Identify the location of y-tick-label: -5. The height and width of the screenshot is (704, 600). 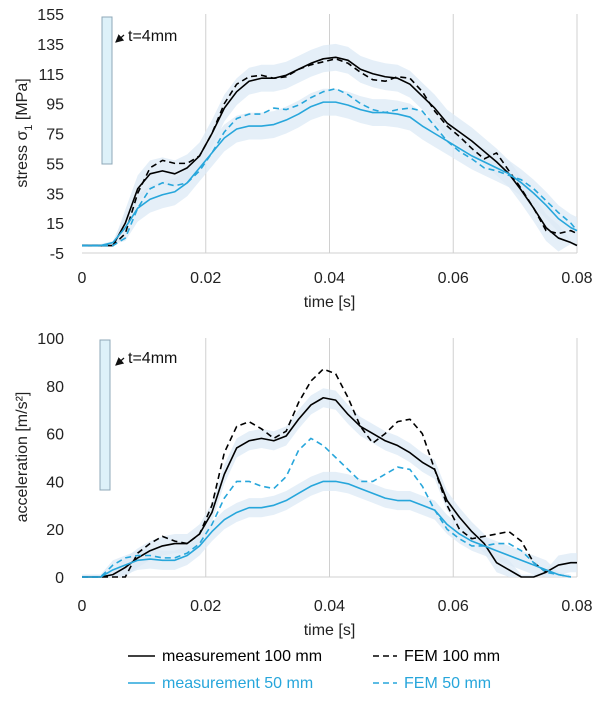
(57, 254).